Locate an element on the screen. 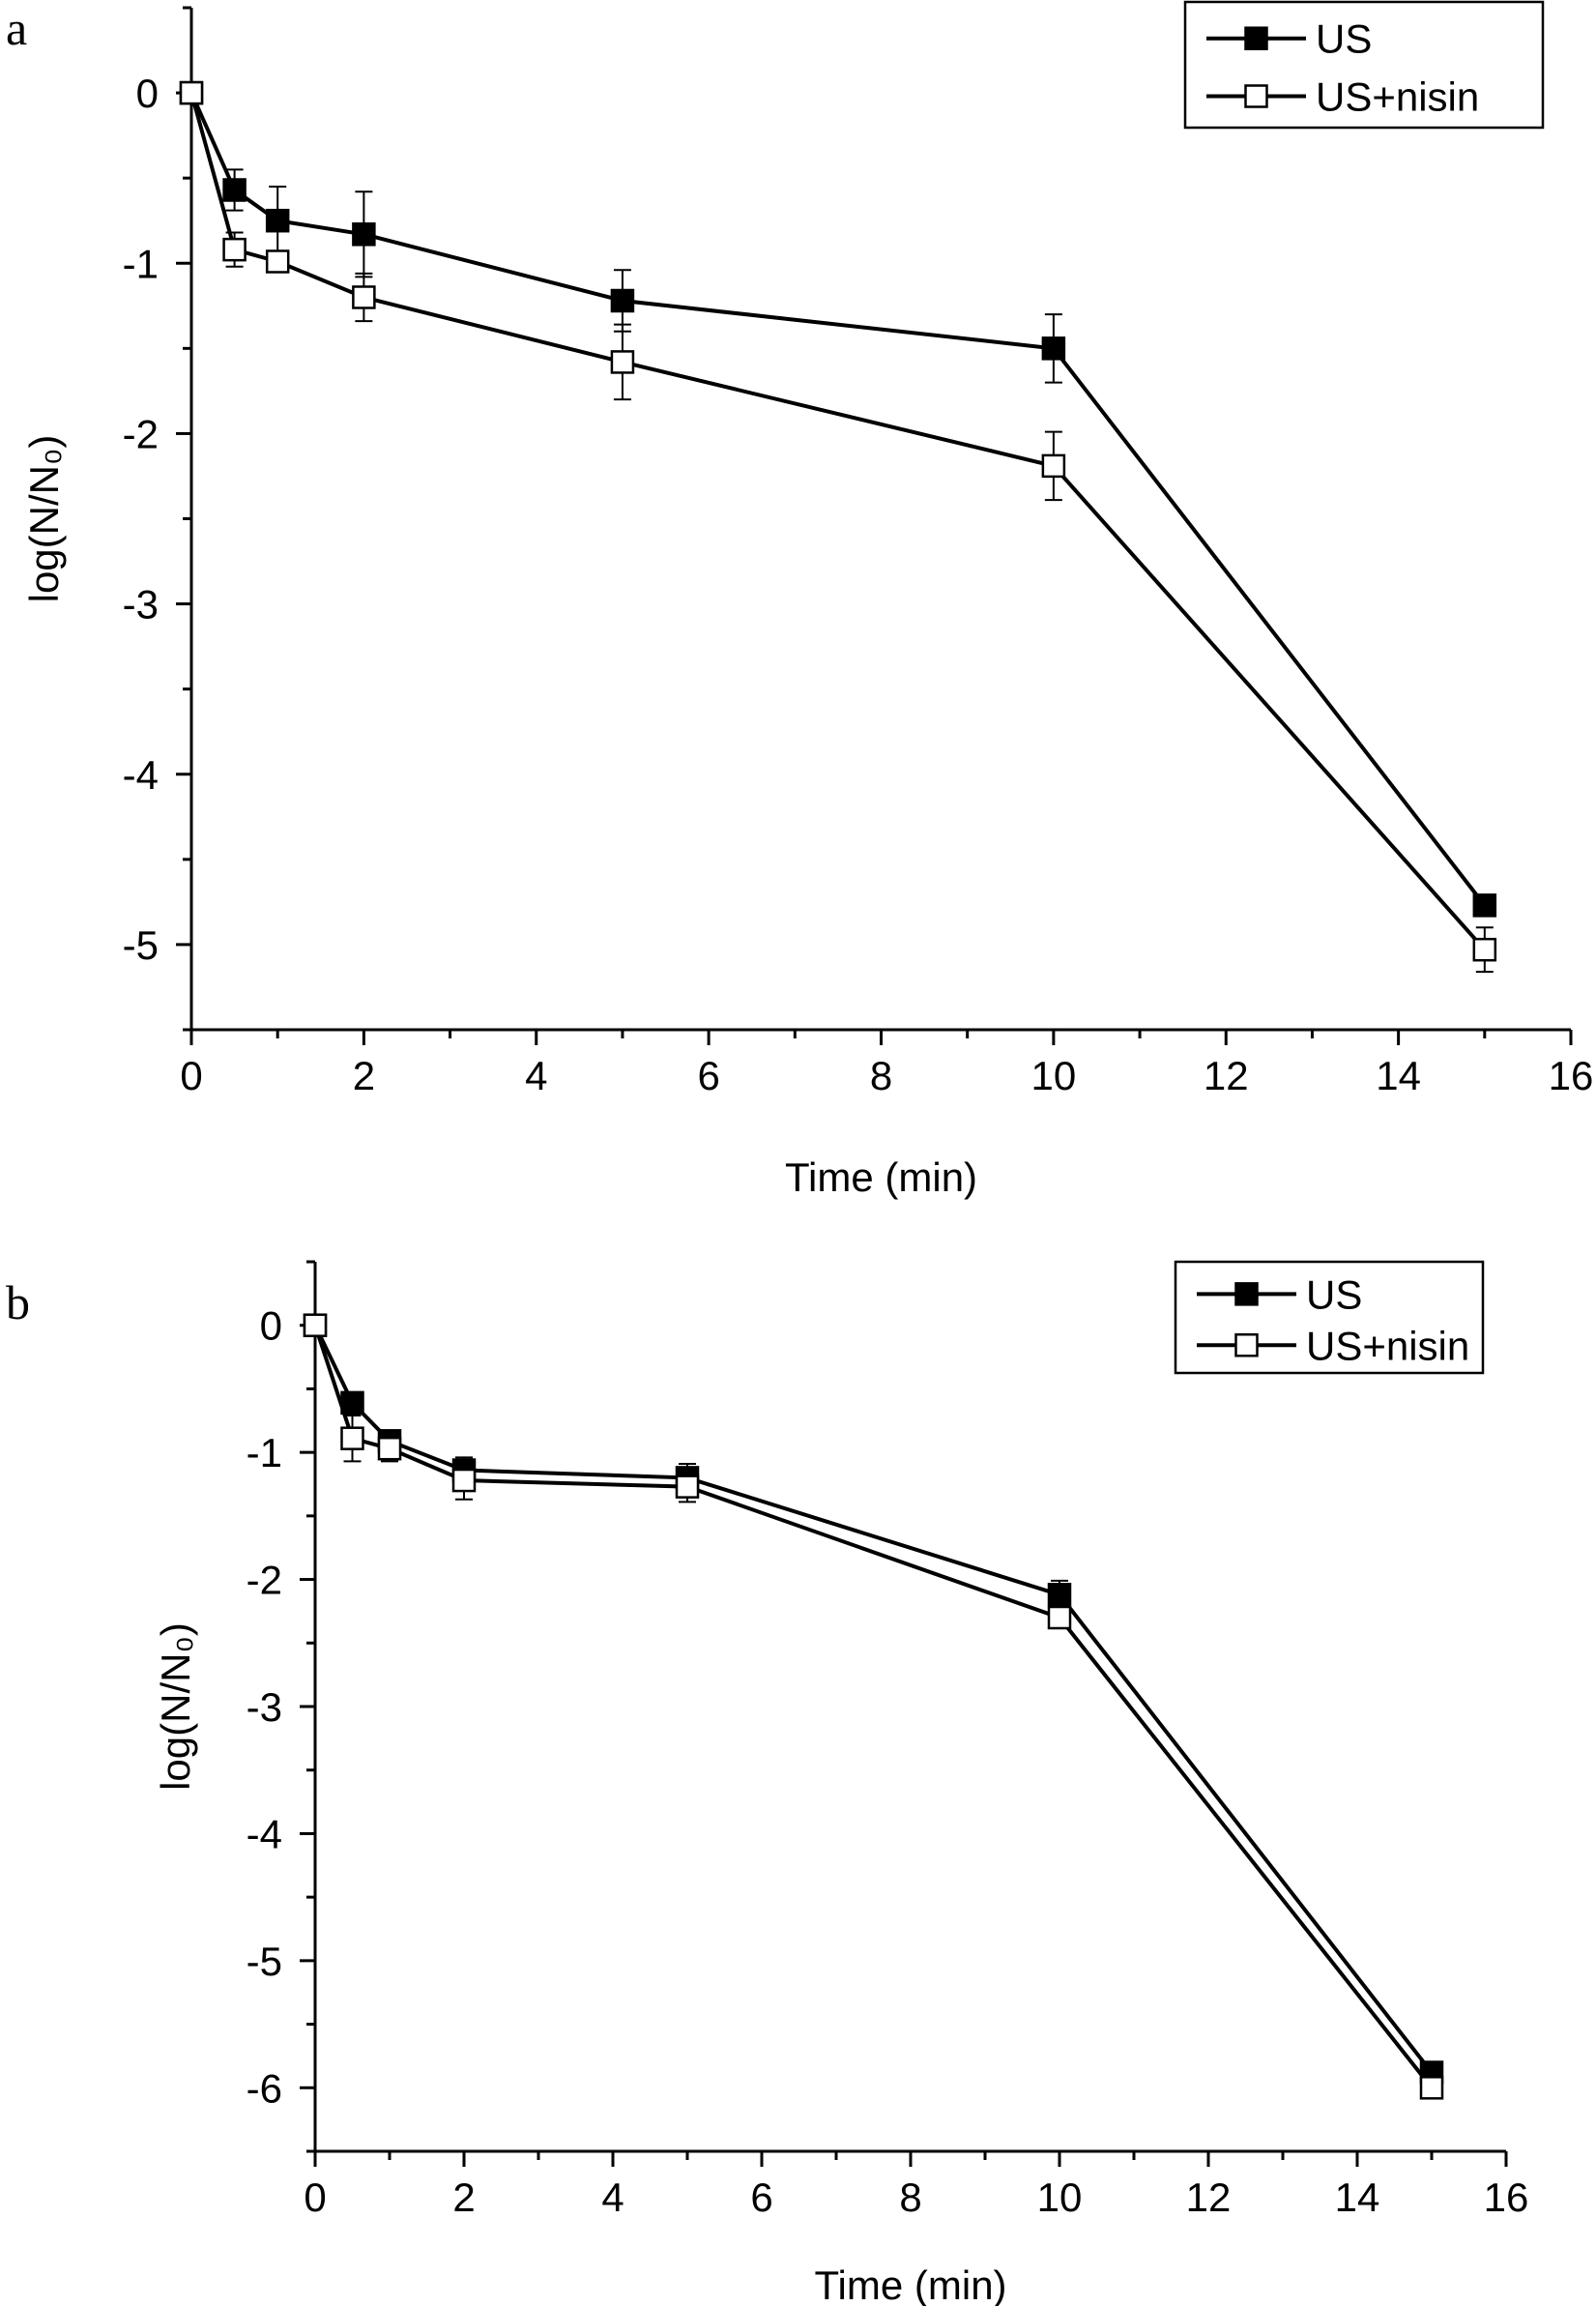 The image size is (1596, 2306). panel-label-b: b is located at coordinates (18, 1302).